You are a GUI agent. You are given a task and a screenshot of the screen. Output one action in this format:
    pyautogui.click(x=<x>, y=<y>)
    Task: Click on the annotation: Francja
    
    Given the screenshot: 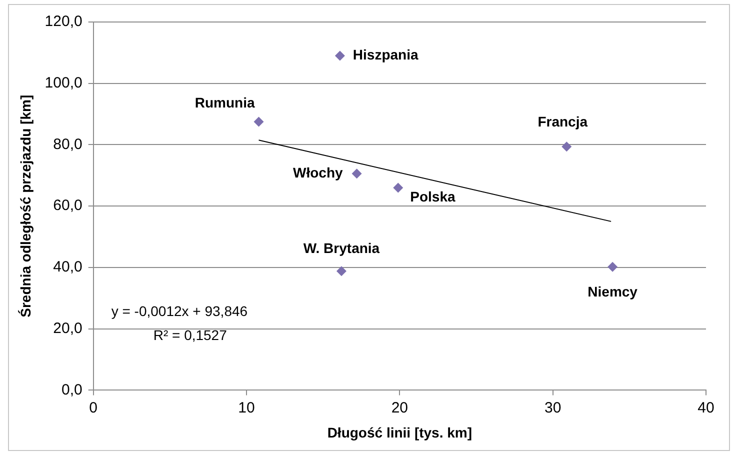 What is the action you would take?
    pyautogui.click(x=563, y=121)
    